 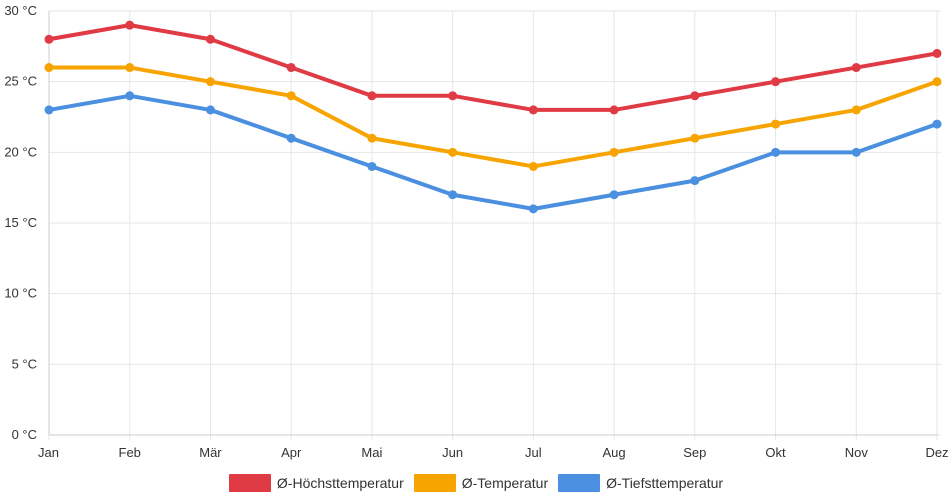 What do you see at coordinates (856, 68) in the screenshot?
I see `data-point-max: Nov: 26 °C` at bounding box center [856, 68].